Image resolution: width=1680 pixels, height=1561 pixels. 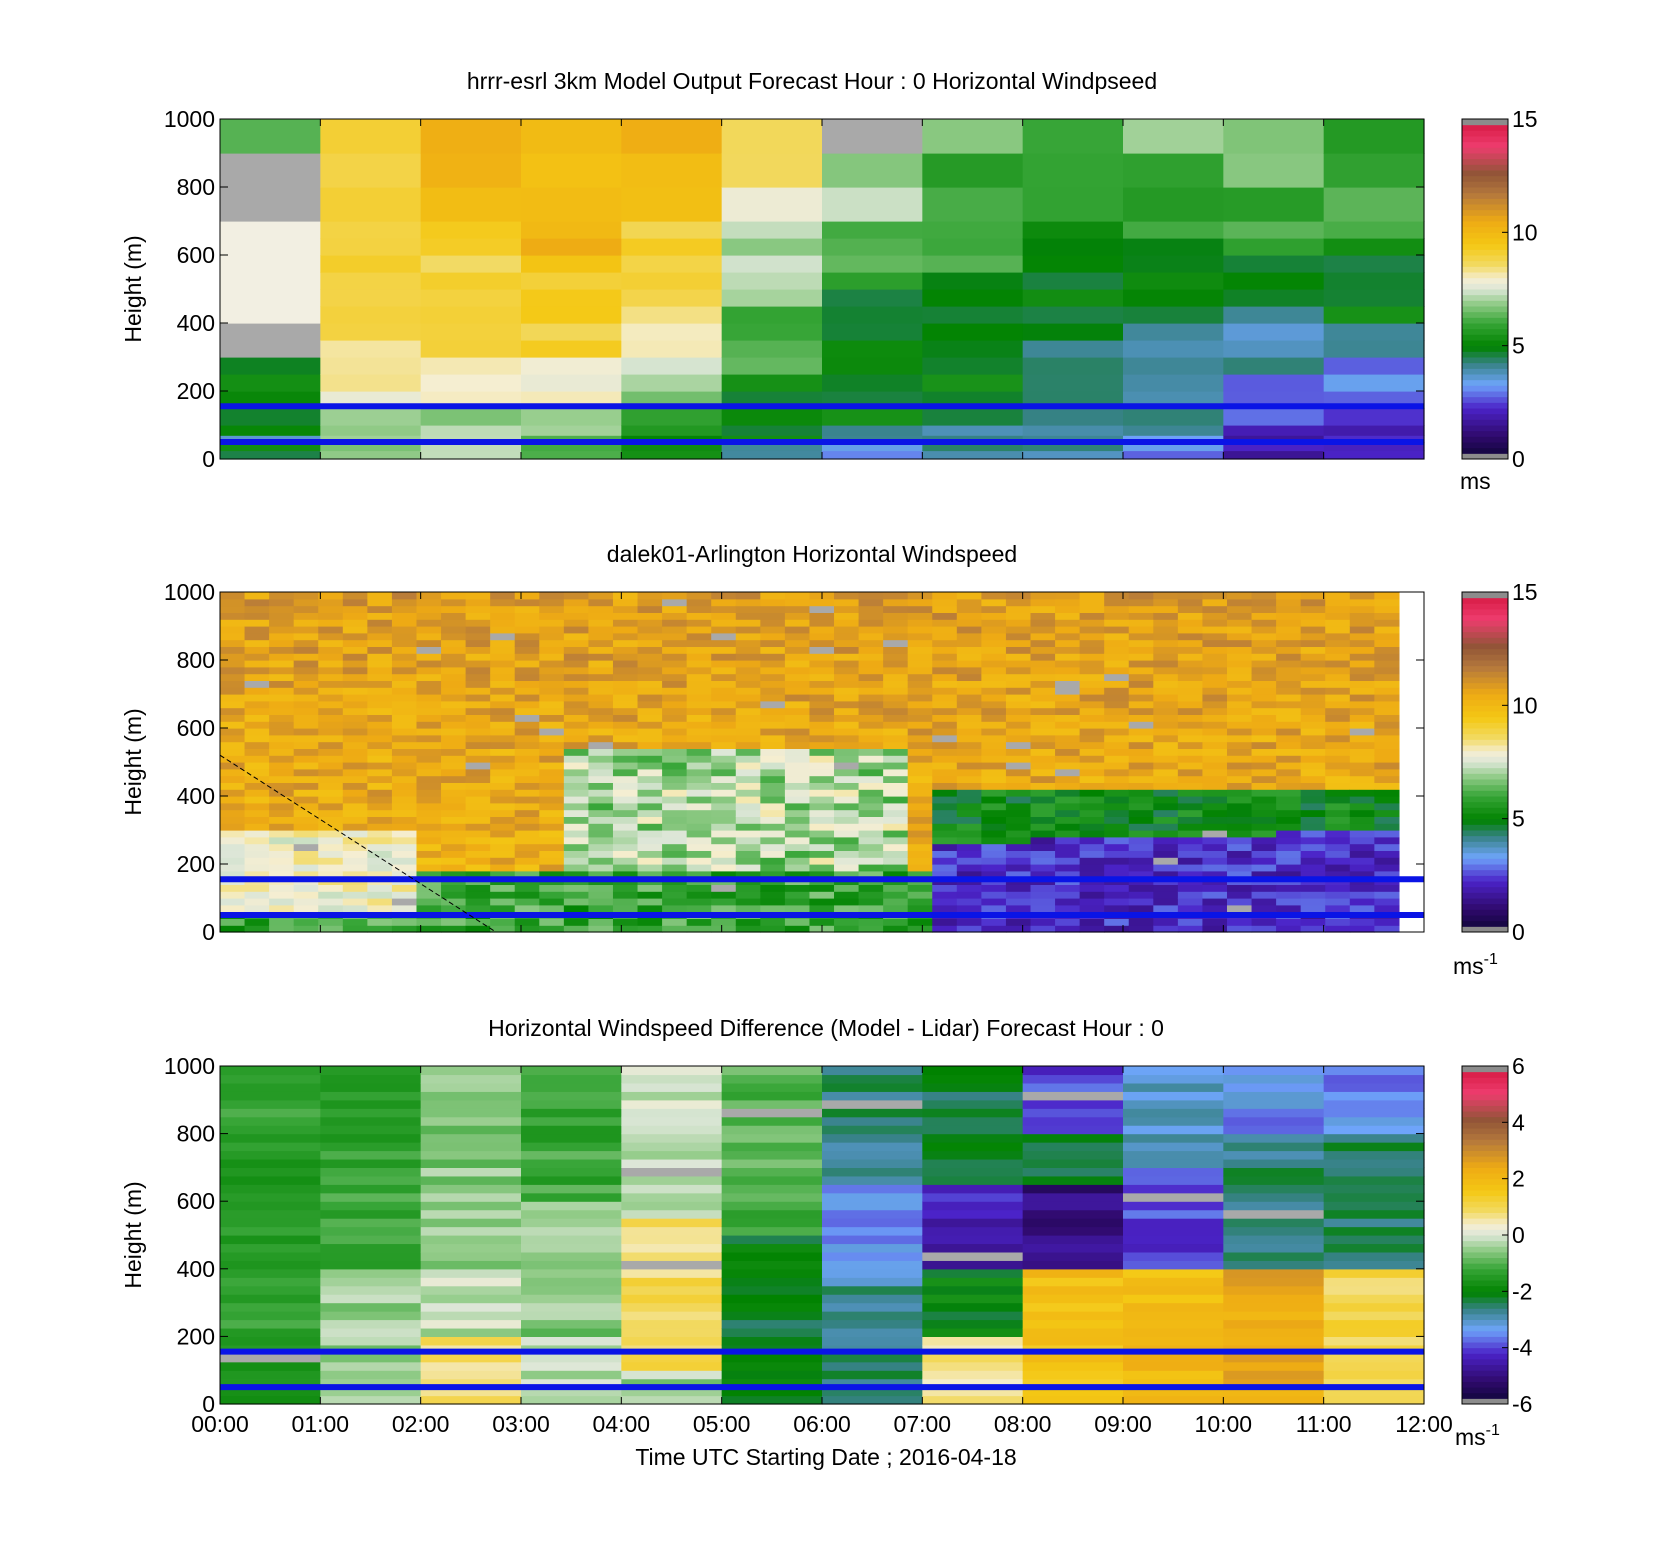 What do you see at coordinates (1518, 819) in the screenshot?
I see `colorbar-tick-label: 5` at bounding box center [1518, 819].